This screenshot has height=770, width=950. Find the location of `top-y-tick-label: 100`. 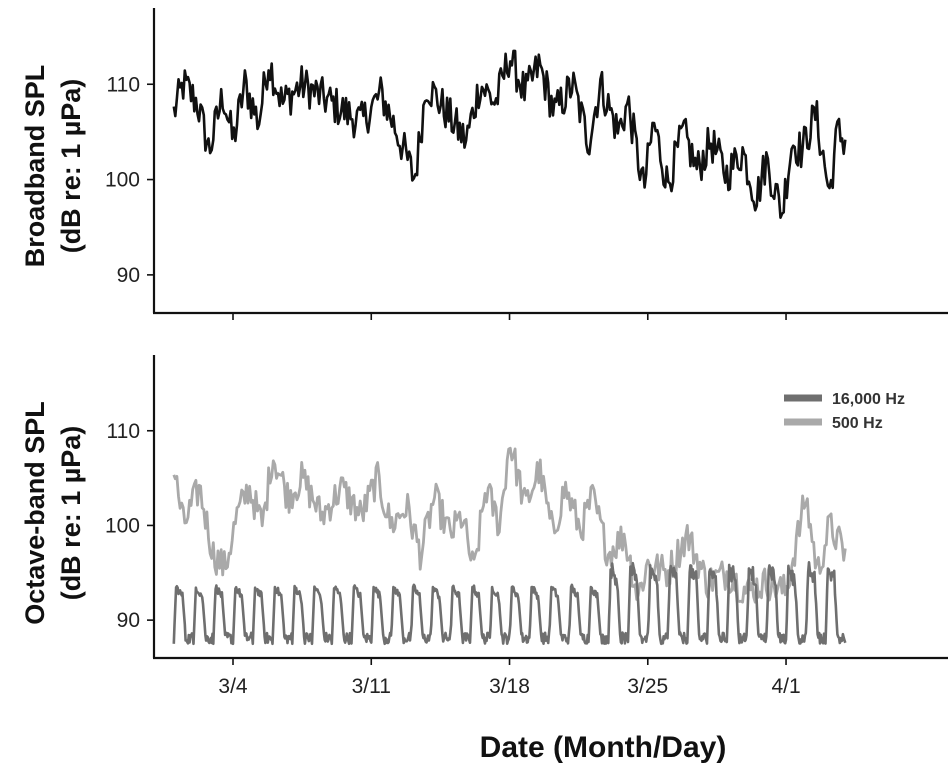

top-y-tick-label: 100 is located at coordinates (122, 180).